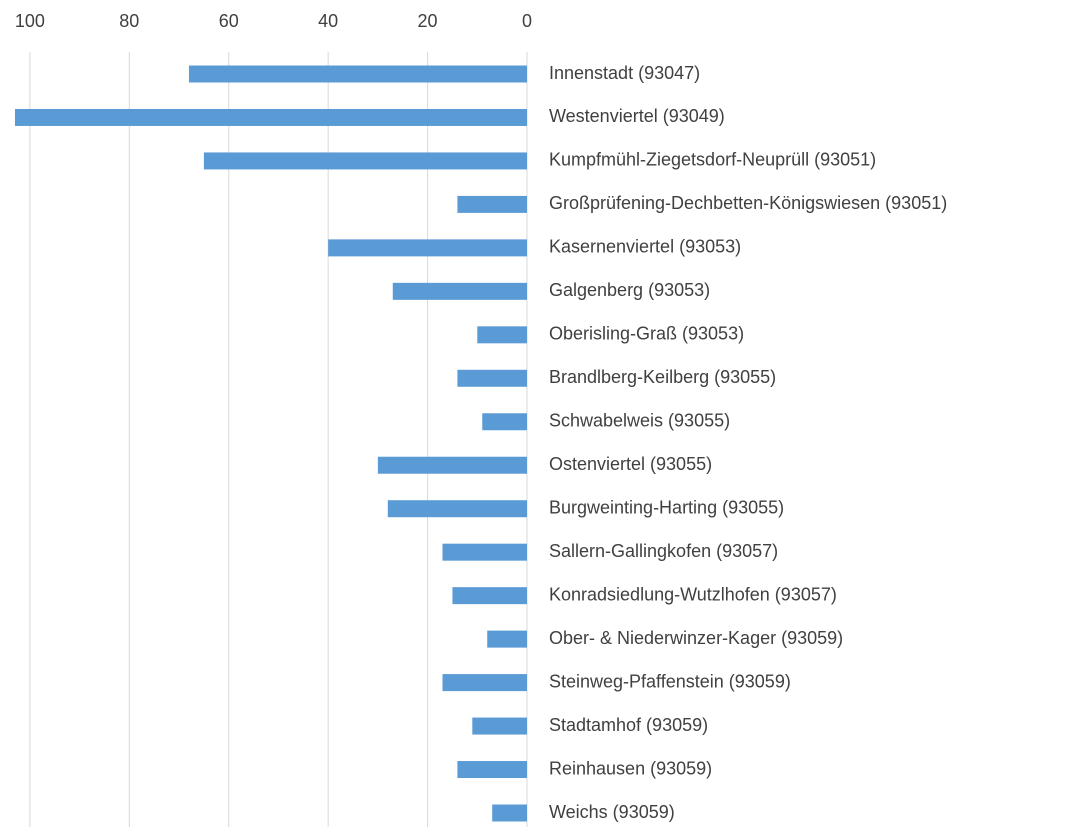  Describe the element at coordinates (612, 812) in the screenshot. I see `y-tick-label: Weichs (93059)` at that location.